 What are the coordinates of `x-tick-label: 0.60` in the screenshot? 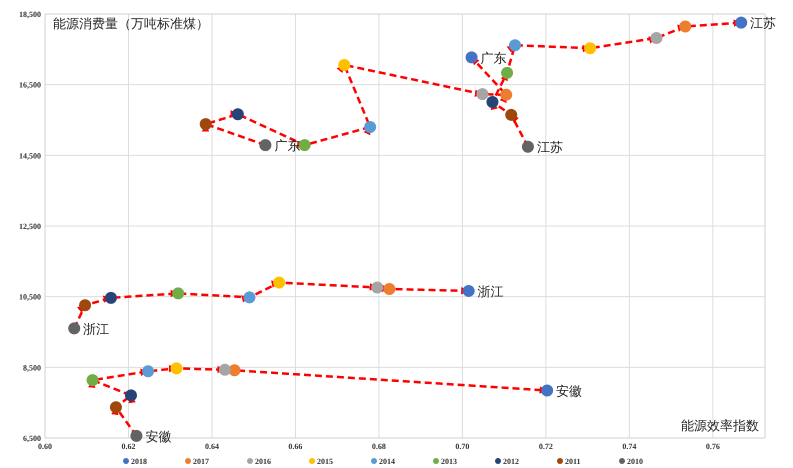 It's located at (45, 446).